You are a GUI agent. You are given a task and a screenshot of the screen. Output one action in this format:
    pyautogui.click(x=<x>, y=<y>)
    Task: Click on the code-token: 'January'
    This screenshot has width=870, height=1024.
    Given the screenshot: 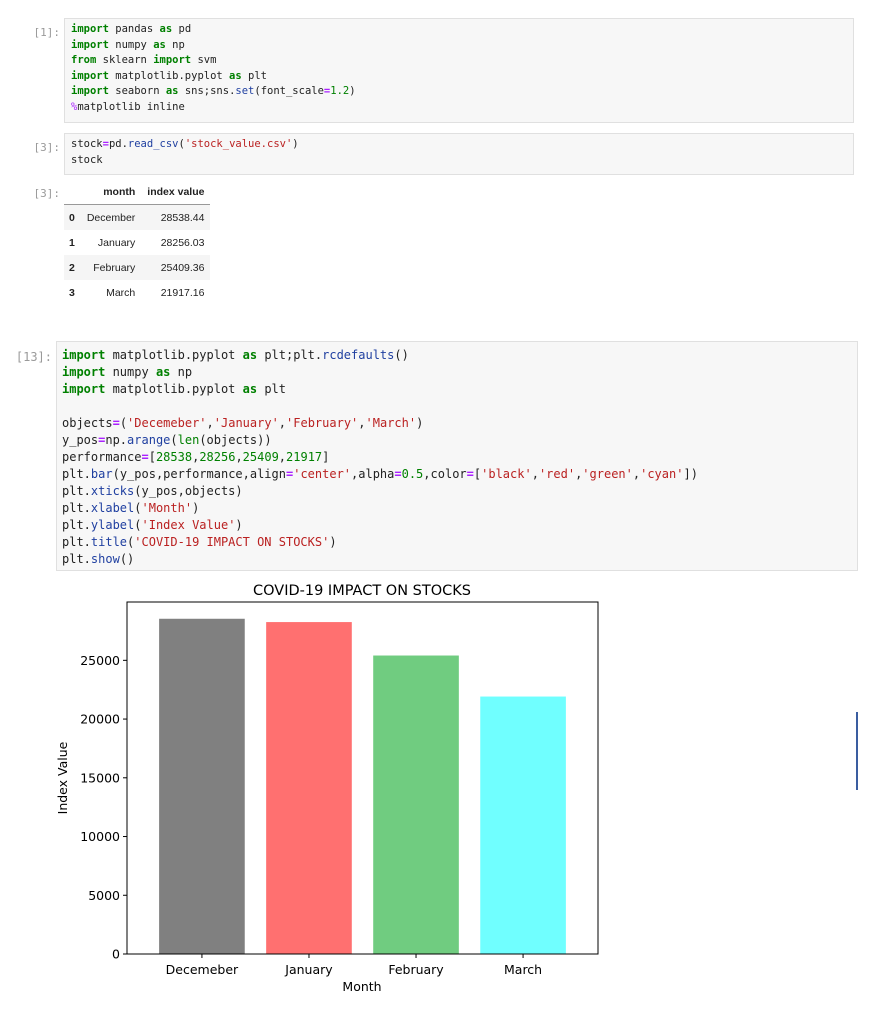 What is the action you would take?
    pyautogui.click(x=246, y=423)
    